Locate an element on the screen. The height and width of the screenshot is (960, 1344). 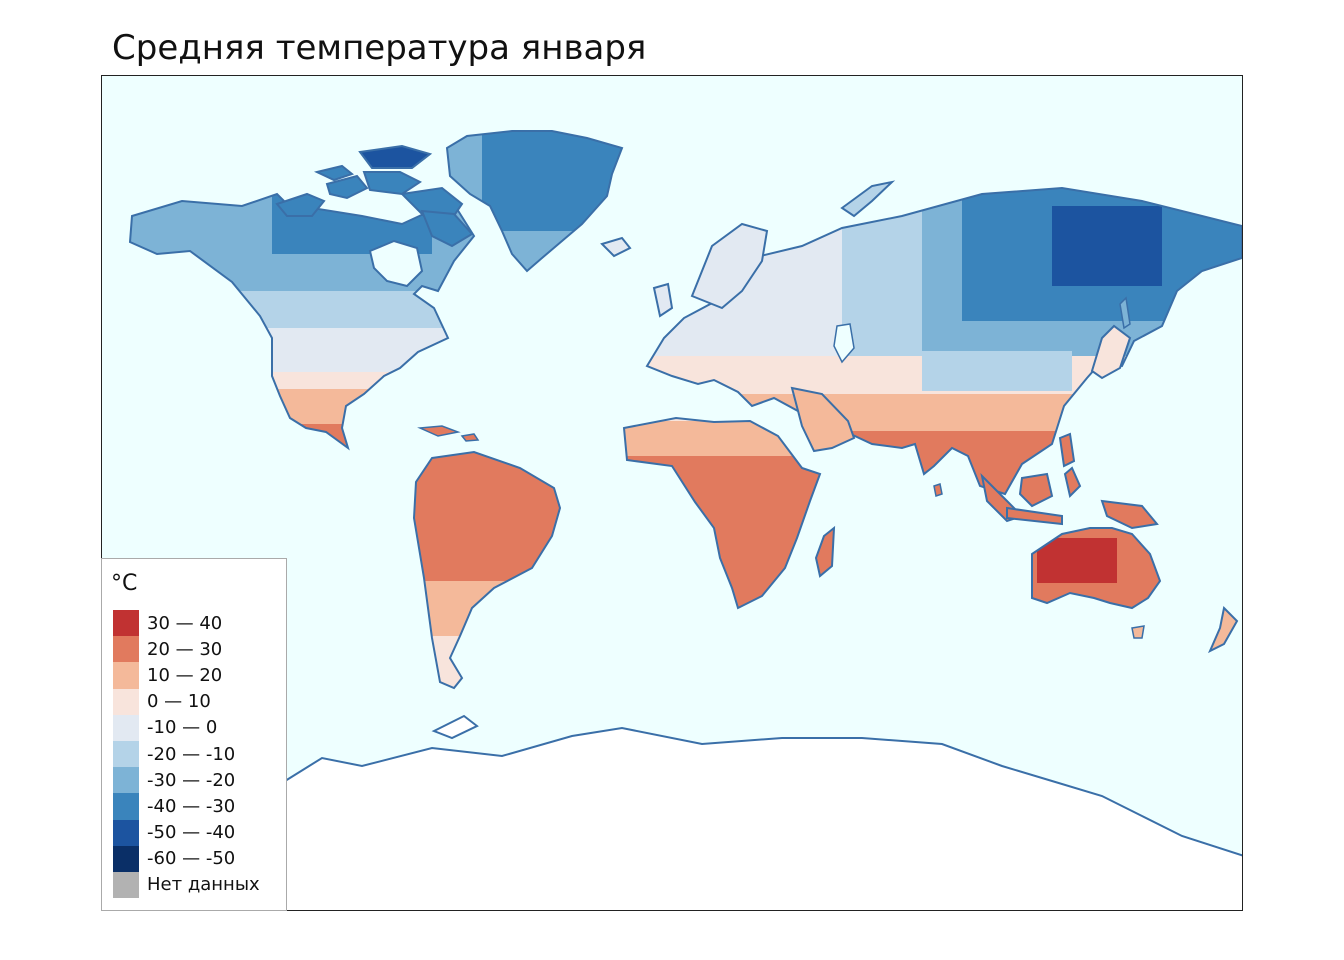
legend-label: -60 — -50 is located at coordinates (191, 859).